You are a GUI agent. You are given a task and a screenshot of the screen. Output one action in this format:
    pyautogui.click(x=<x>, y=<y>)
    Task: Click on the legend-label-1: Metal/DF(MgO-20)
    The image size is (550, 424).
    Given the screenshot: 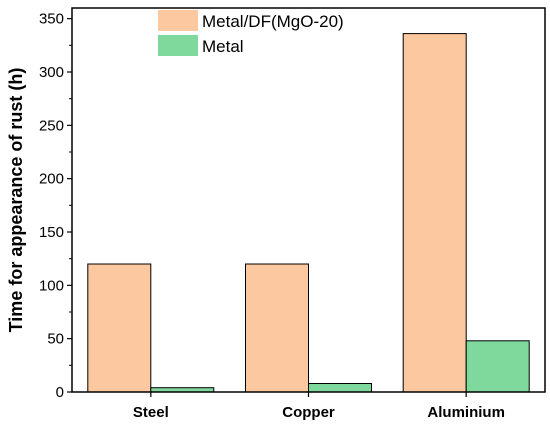 What is the action you would take?
    pyautogui.click(x=273, y=21)
    